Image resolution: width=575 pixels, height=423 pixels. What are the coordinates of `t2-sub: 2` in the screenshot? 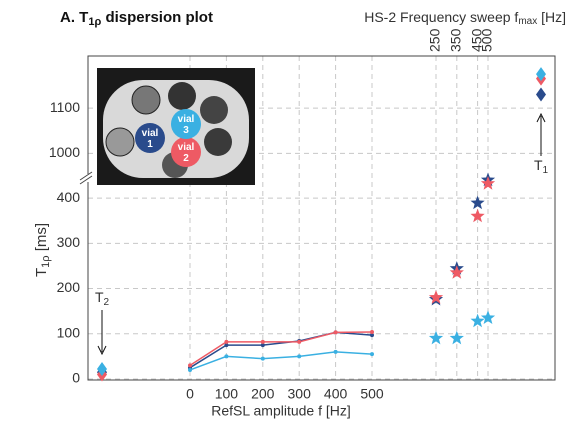 It's located at (107, 302).